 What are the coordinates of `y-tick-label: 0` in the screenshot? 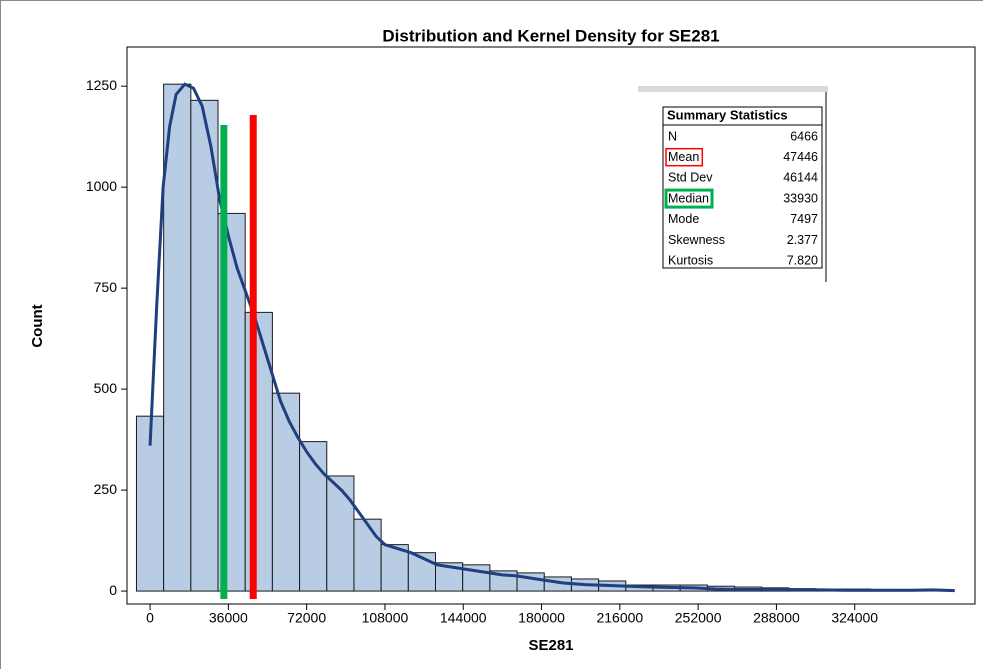 It's located at (113, 590).